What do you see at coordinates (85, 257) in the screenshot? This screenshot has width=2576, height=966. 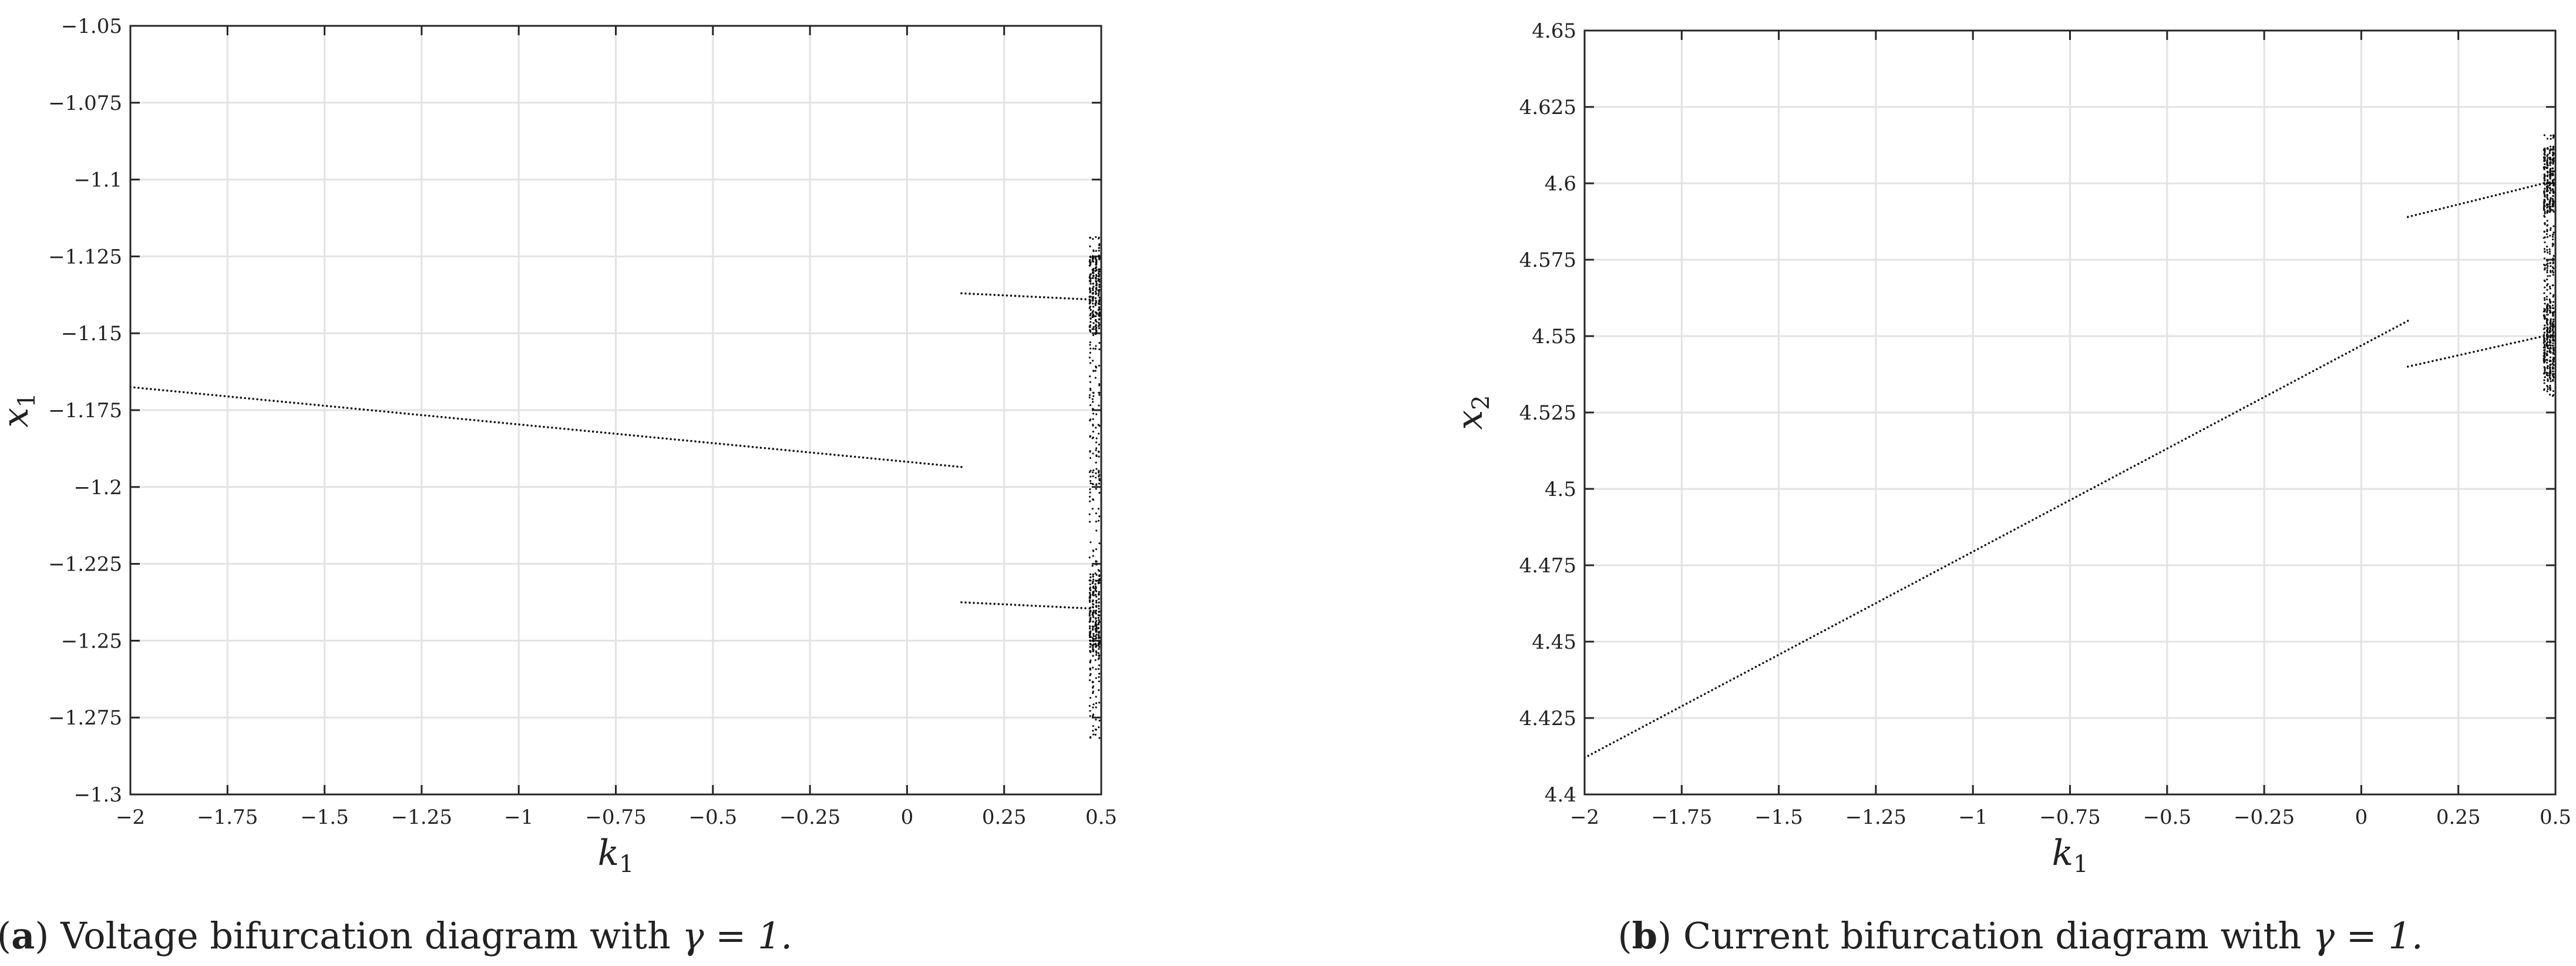 I see `y-tick-label: −1.125` at bounding box center [85, 257].